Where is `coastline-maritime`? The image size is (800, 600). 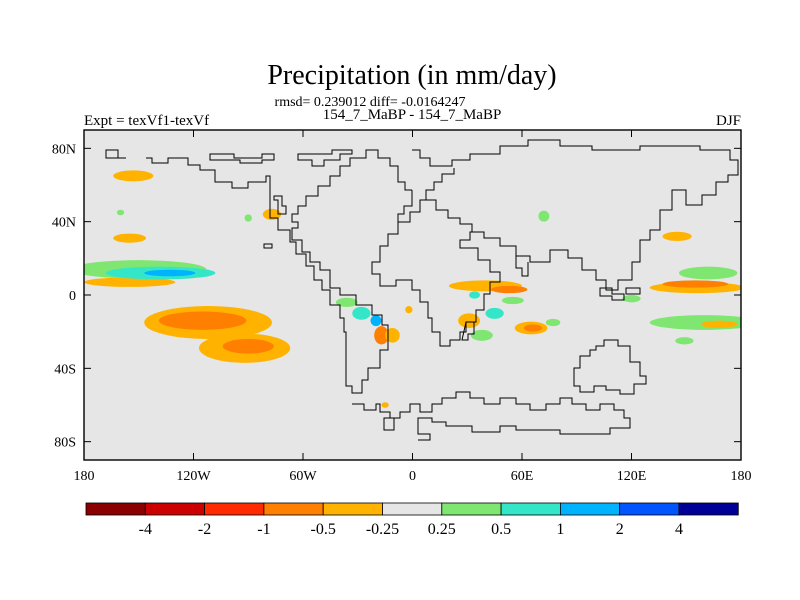
coastline-maritime is located at coordinates (620, 294).